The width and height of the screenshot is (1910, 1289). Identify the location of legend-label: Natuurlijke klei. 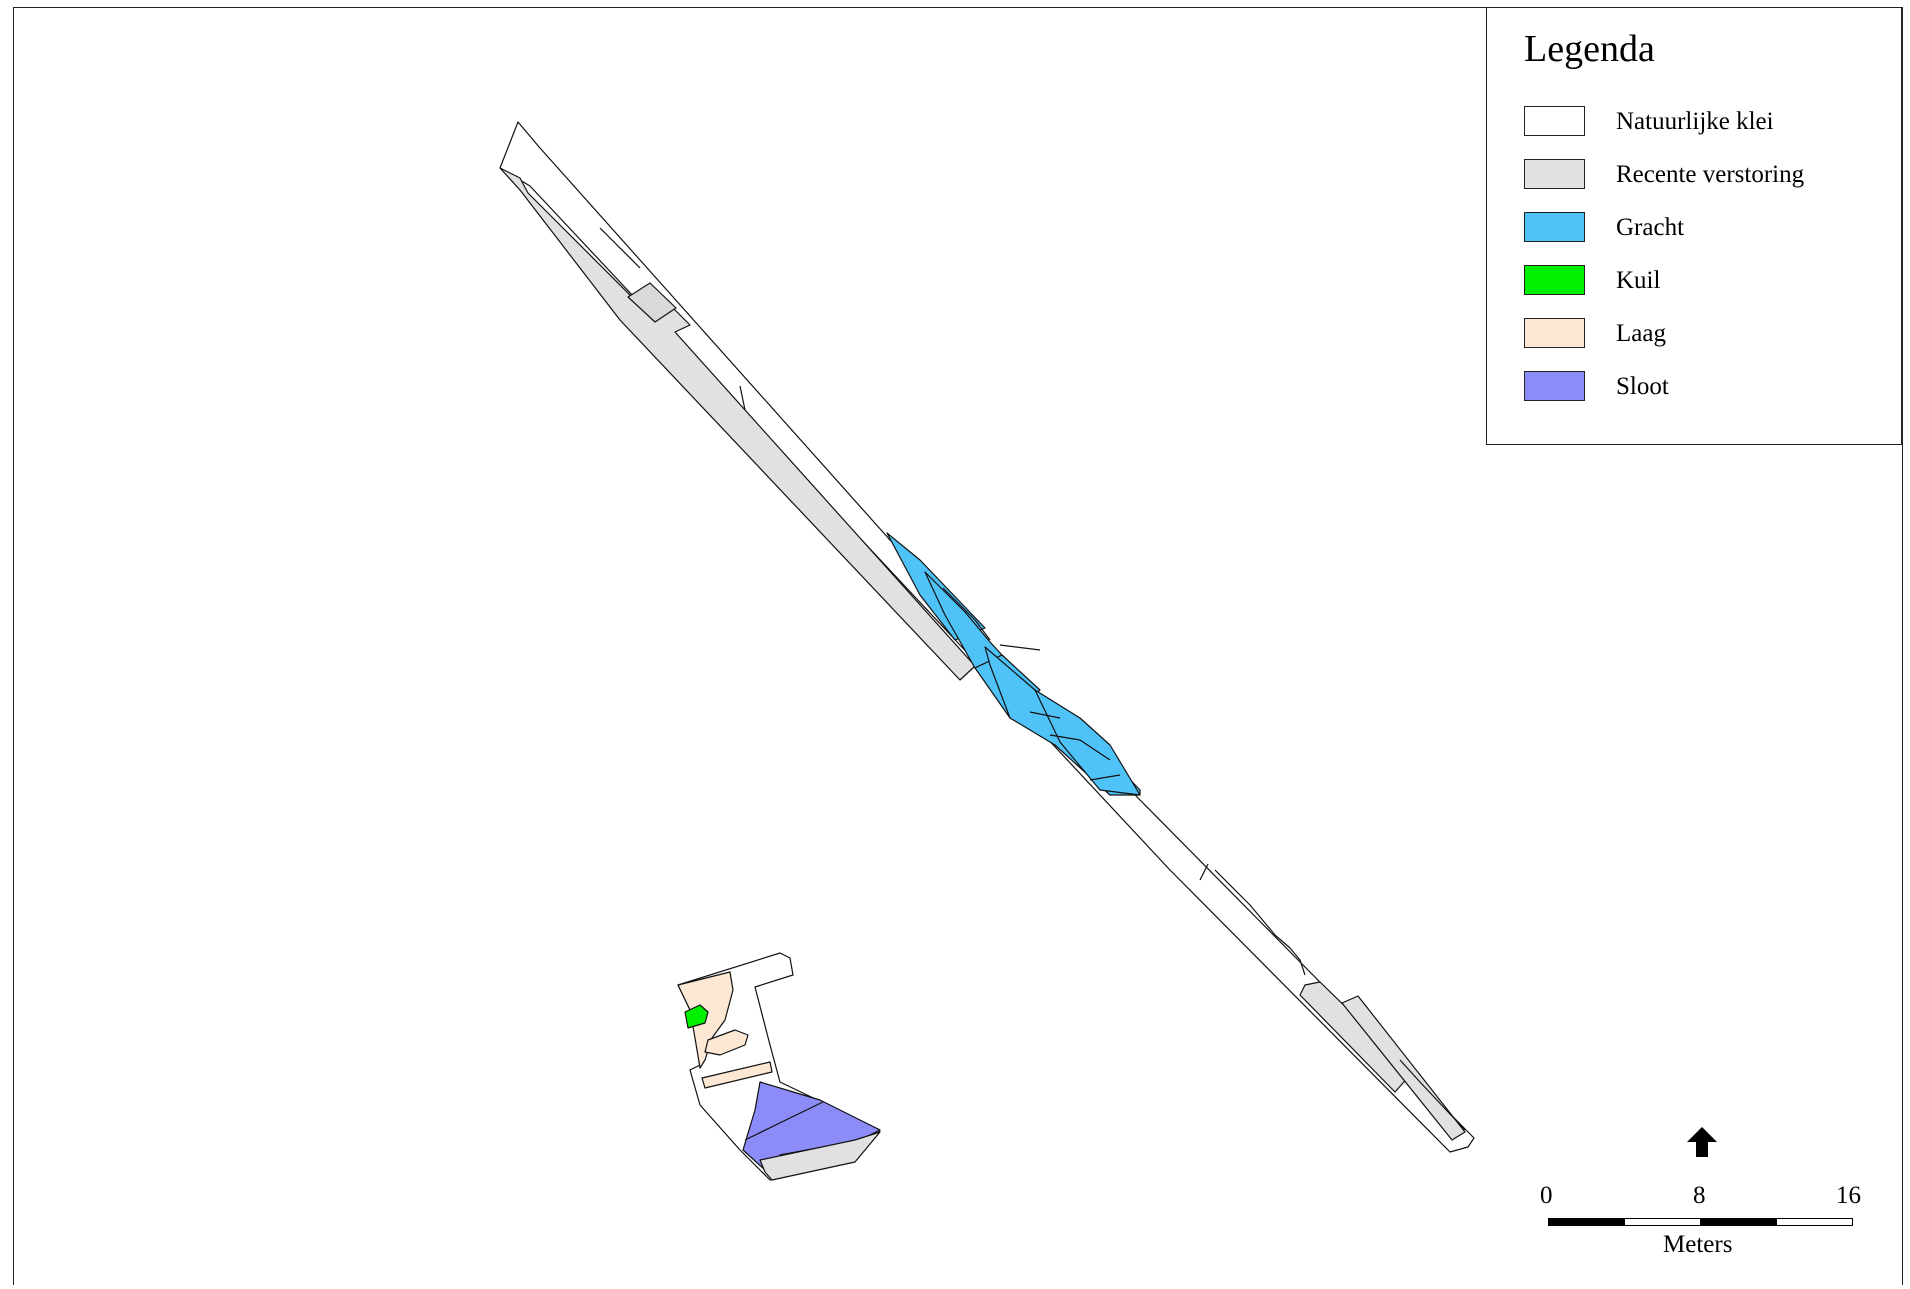
(1695, 121).